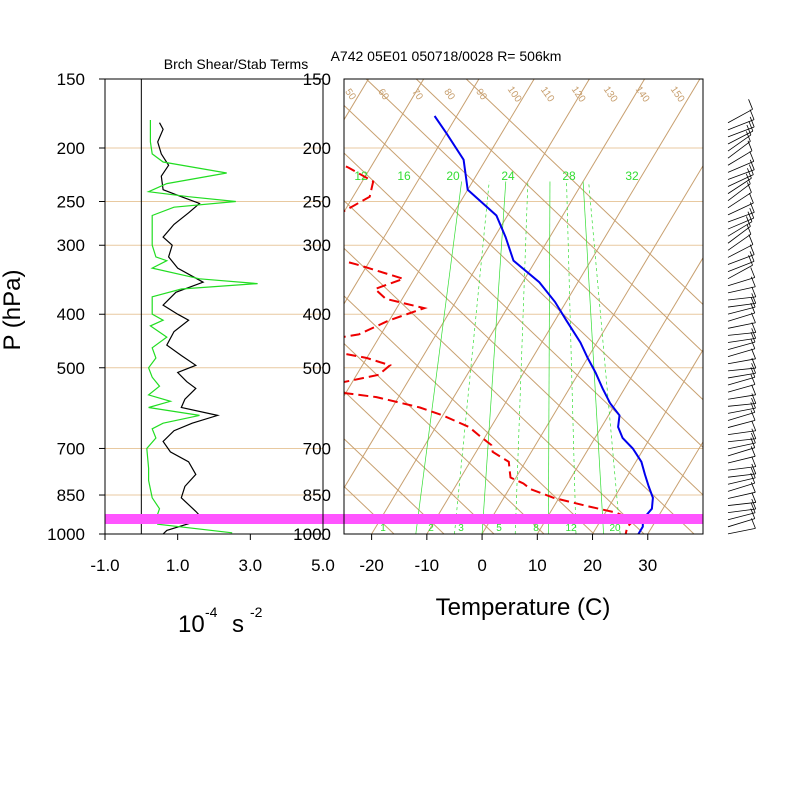 The image size is (800, 800). I want to click on right-pressure-tick: 300, so click(317, 245).